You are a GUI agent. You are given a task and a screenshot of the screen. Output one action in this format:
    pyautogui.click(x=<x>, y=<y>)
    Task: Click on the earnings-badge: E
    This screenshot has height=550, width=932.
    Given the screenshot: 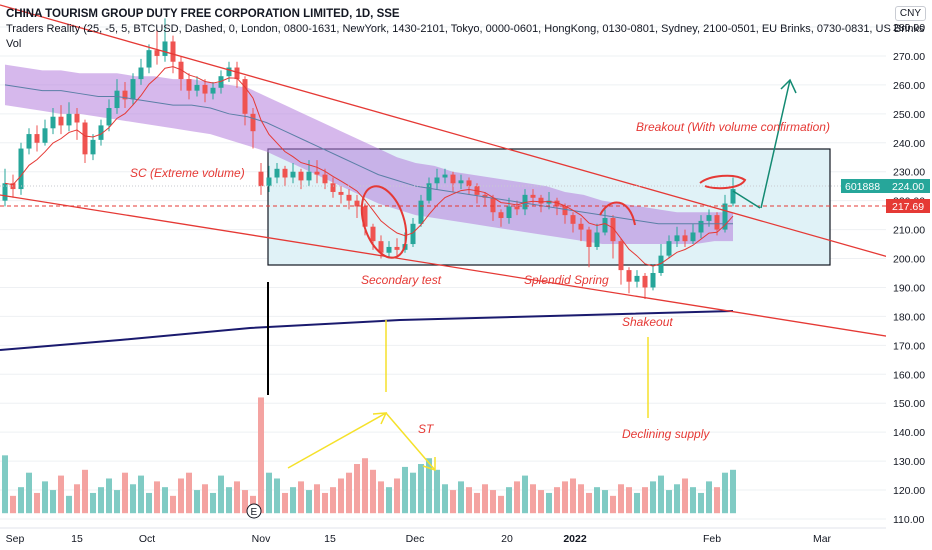 What is the action you would take?
    pyautogui.click(x=254, y=511)
    